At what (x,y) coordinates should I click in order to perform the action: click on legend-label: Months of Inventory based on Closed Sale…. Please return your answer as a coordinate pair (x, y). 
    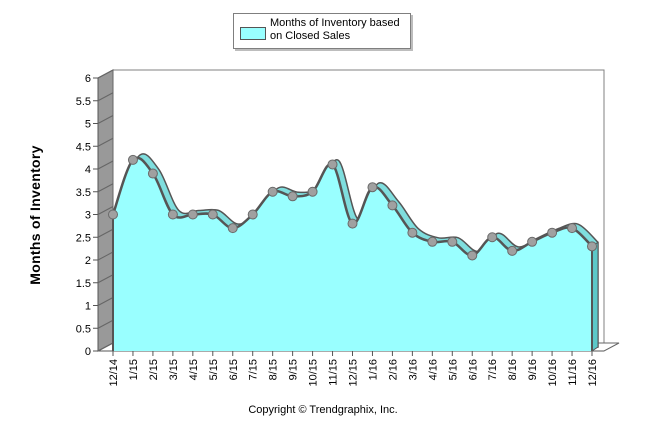
    Looking at the image, I should click on (335, 29).